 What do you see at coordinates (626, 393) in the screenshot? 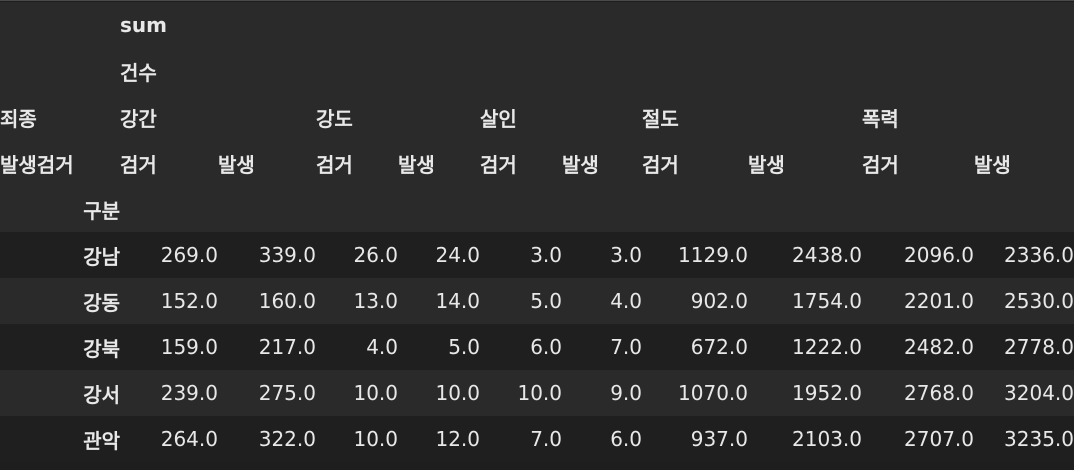
I see `table-cell: 9.0` at bounding box center [626, 393].